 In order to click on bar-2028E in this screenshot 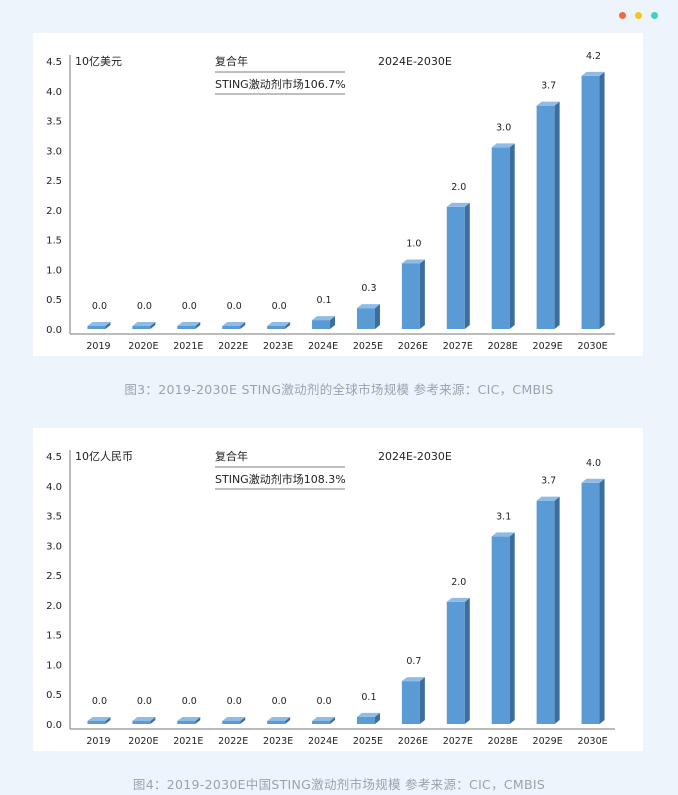, I will do `click(503, 236)`.